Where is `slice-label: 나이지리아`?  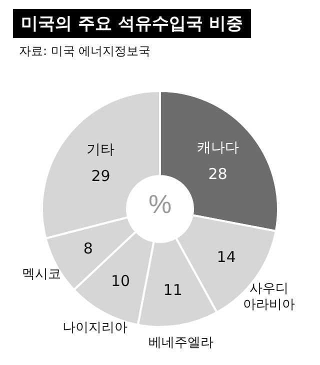
slice-label: 나이지리아 is located at coordinates (95, 328).